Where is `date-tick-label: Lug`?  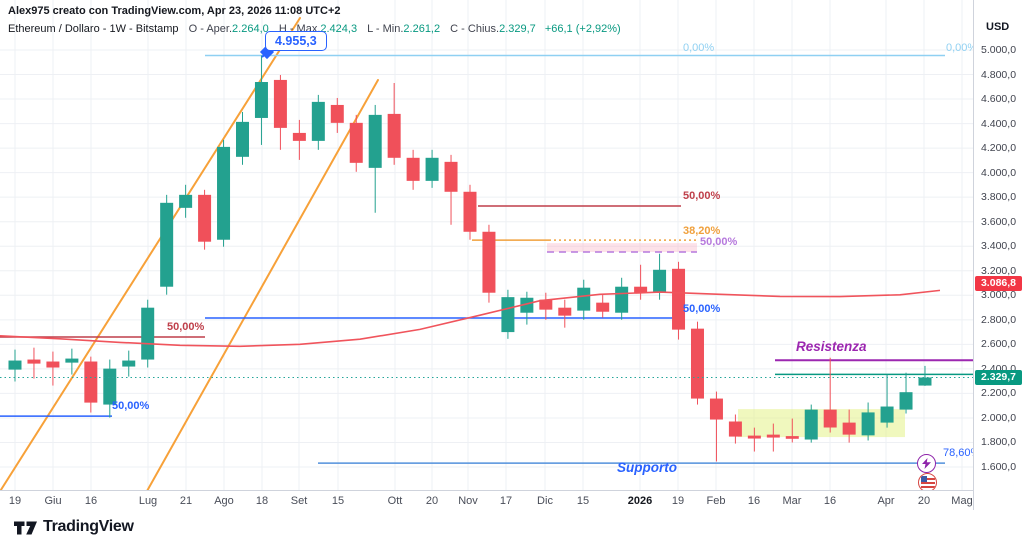 date-tick-label: Lug is located at coordinates (148, 501).